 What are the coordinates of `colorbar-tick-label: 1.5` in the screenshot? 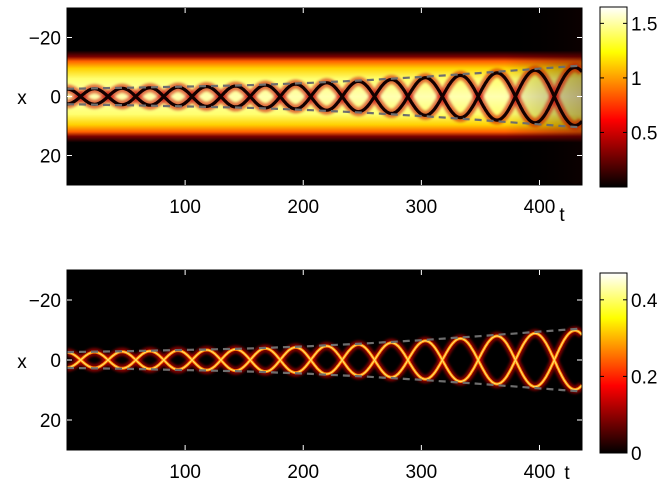 It's located at (644, 24).